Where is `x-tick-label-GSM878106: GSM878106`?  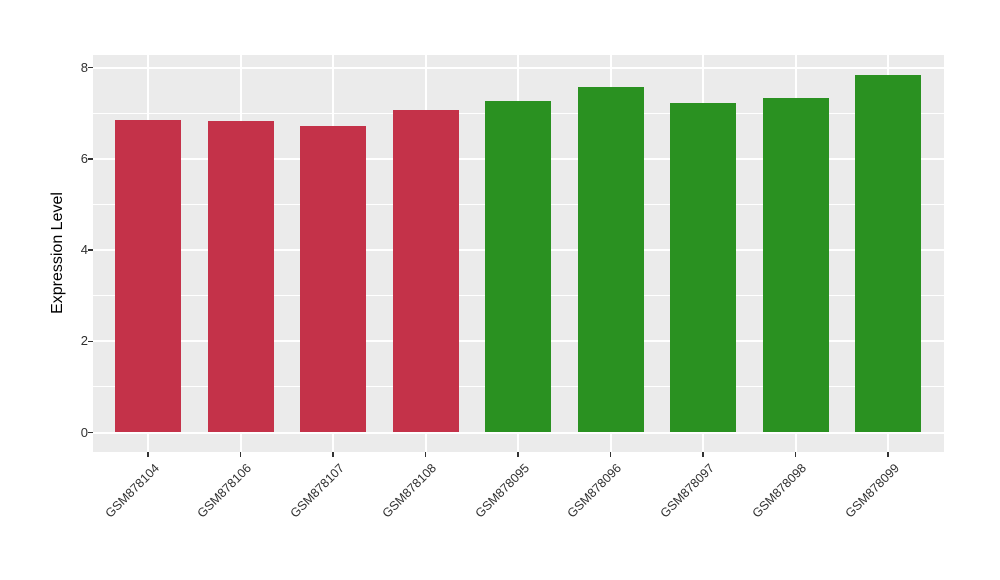
x-tick-label-GSM878106: GSM878106 is located at coordinates (224, 491).